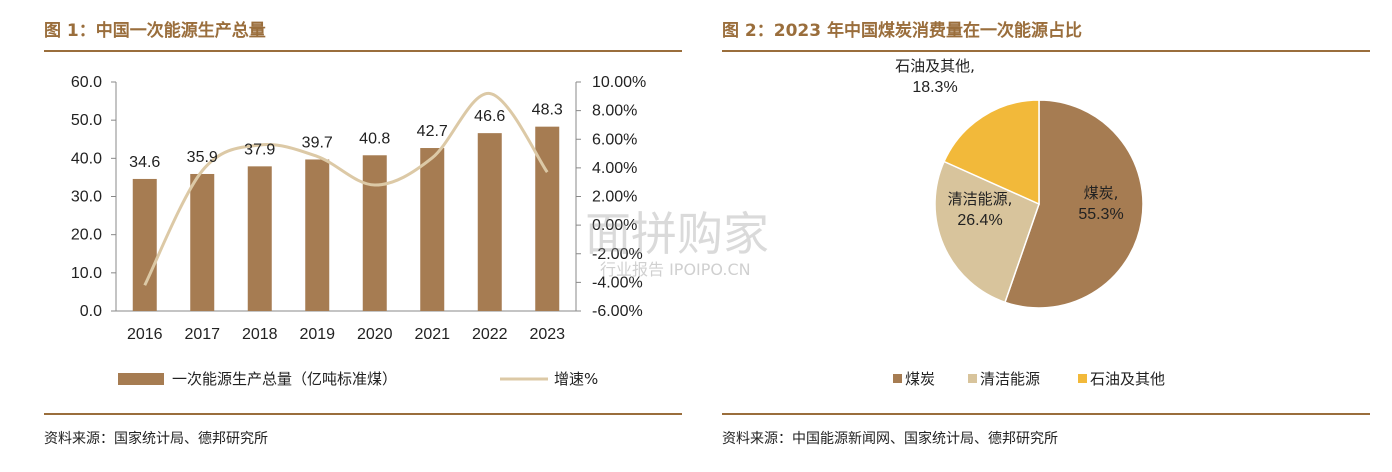 The width and height of the screenshot is (1392, 472). What do you see at coordinates (155, 31) in the screenshot?
I see `figure-1-title: 图 1：中国一次能源生产总量` at bounding box center [155, 31].